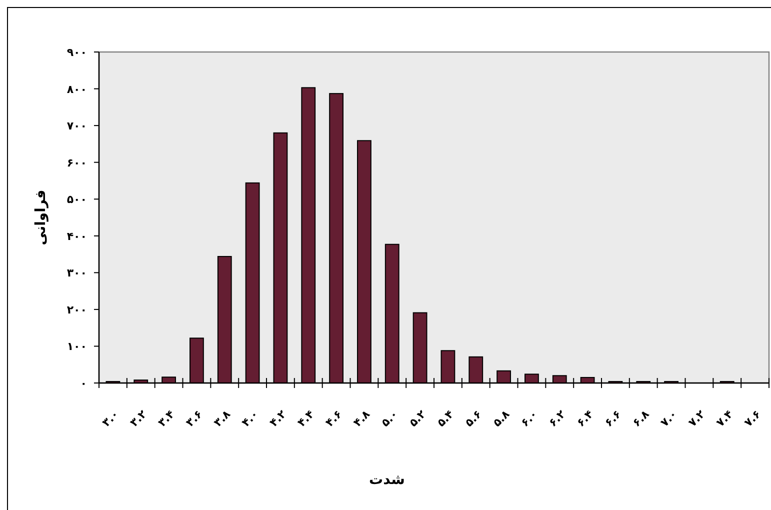 The width and height of the screenshot is (771, 510). Describe the element at coordinates (111, 419) in the screenshot. I see `x-tick-label: ۳.۰` at that location.